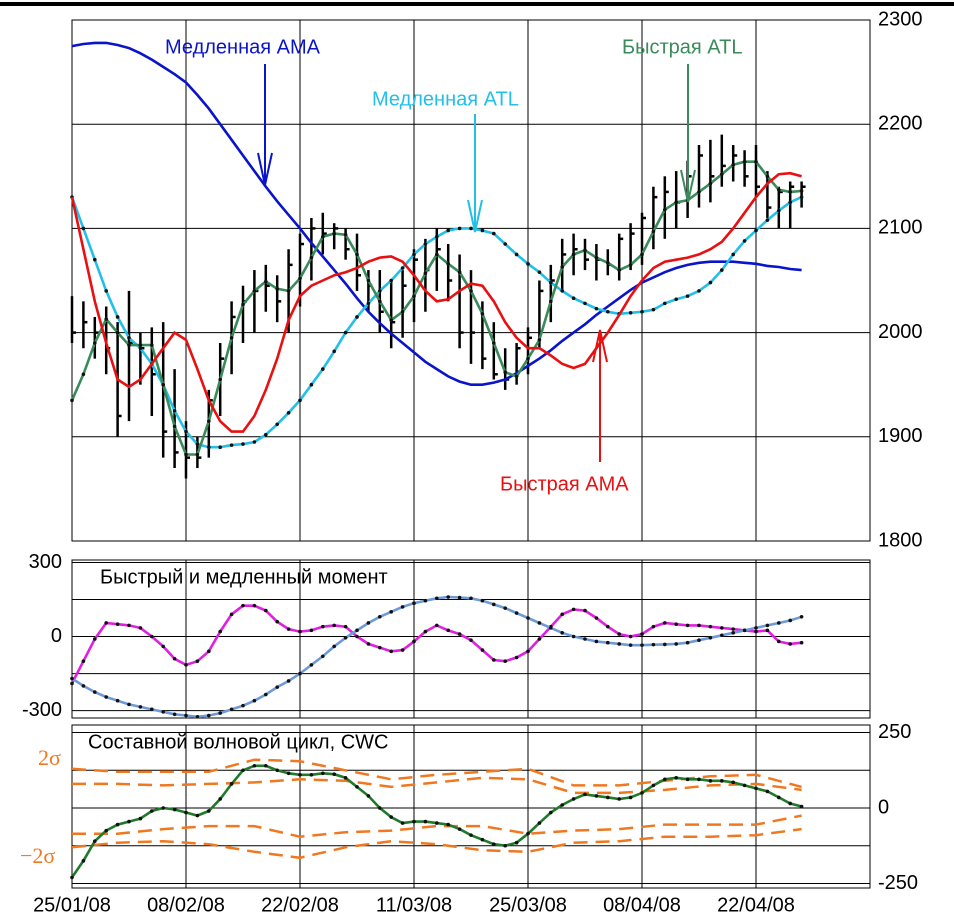 The width and height of the screenshot is (954, 920). What do you see at coordinates (900, 19) in the screenshot?
I see `y-tick-label: 2300` at bounding box center [900, 19].